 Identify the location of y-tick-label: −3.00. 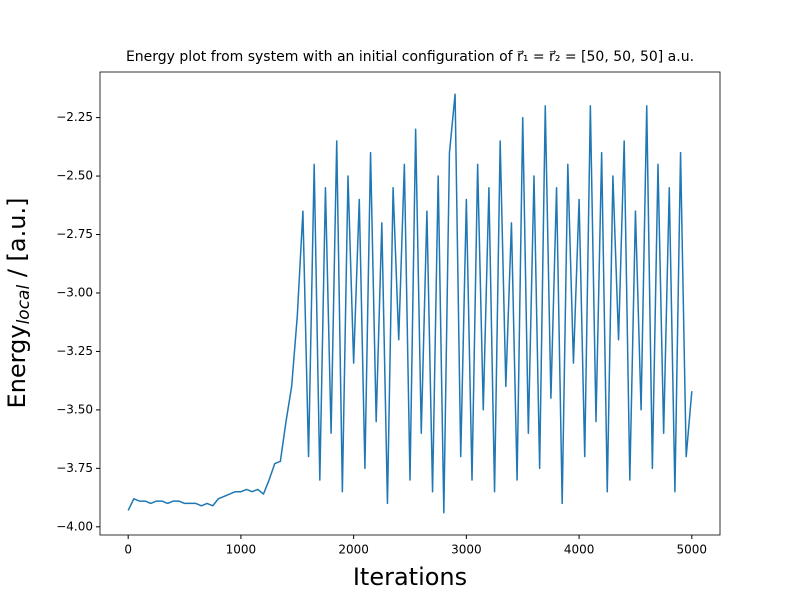
(74, 292).